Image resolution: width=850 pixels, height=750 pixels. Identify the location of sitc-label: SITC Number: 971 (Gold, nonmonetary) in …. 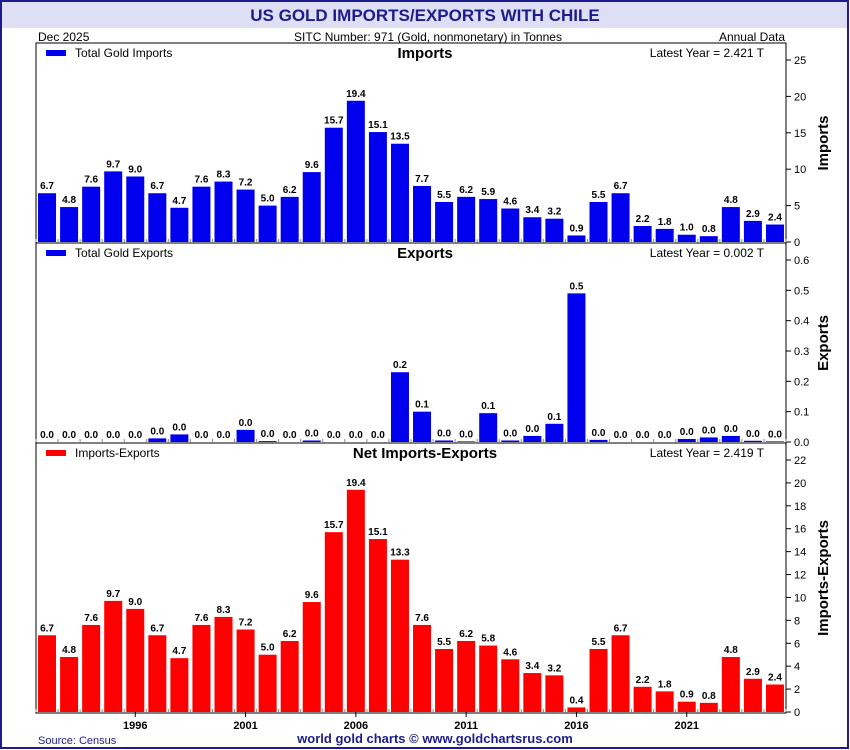
(428, 37).